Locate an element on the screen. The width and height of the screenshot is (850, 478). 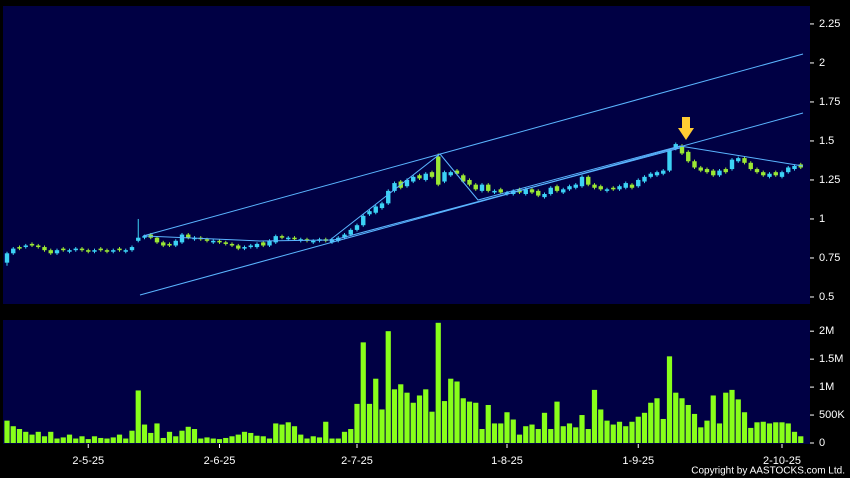
y-tick-label: 2M is located at coordinates (826, 331).